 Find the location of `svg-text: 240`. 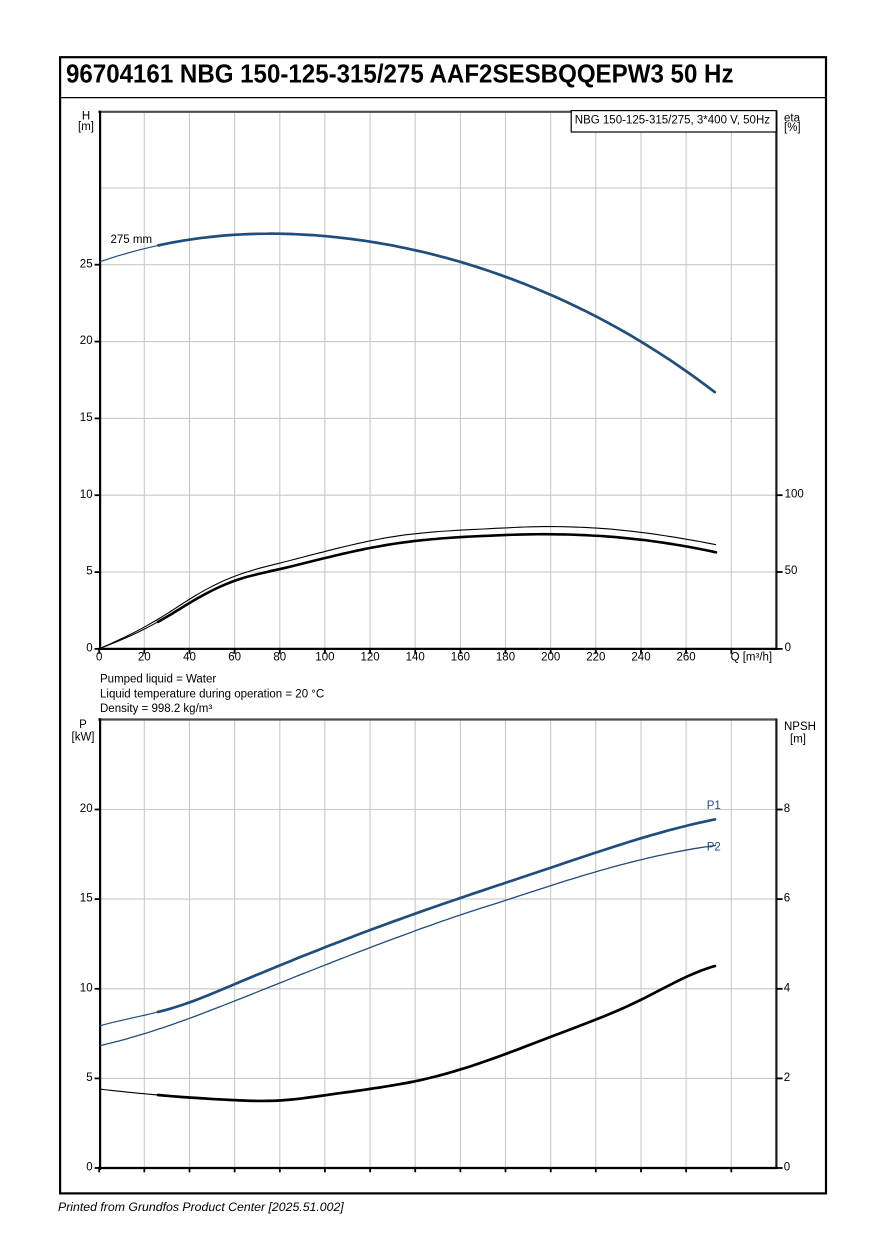

svg-text: 240 is located at coordinates (640, 658).